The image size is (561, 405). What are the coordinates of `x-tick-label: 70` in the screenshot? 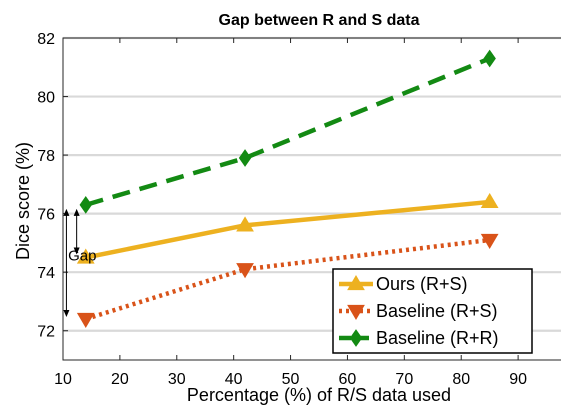 It's located at (404, 379).